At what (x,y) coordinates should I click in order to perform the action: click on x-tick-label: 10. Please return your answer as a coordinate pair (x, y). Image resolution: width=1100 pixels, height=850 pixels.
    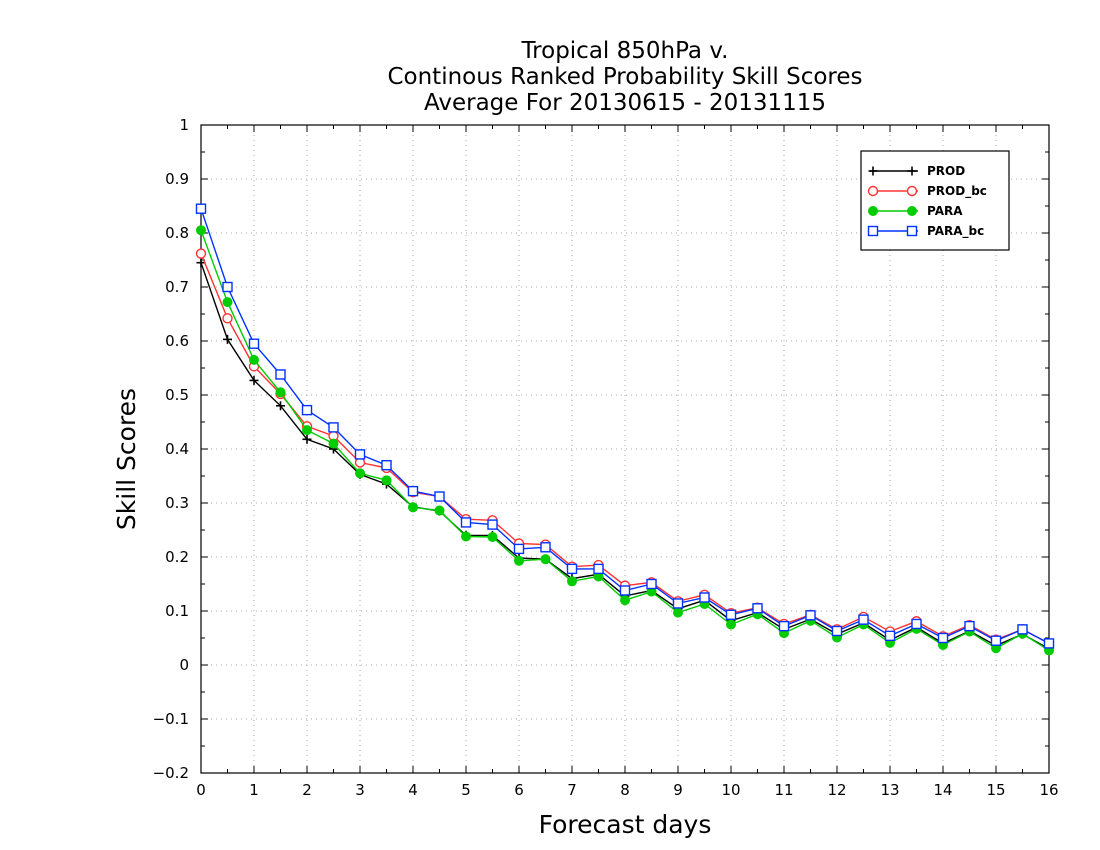
    Looking at the image, I should click on (730, 790).